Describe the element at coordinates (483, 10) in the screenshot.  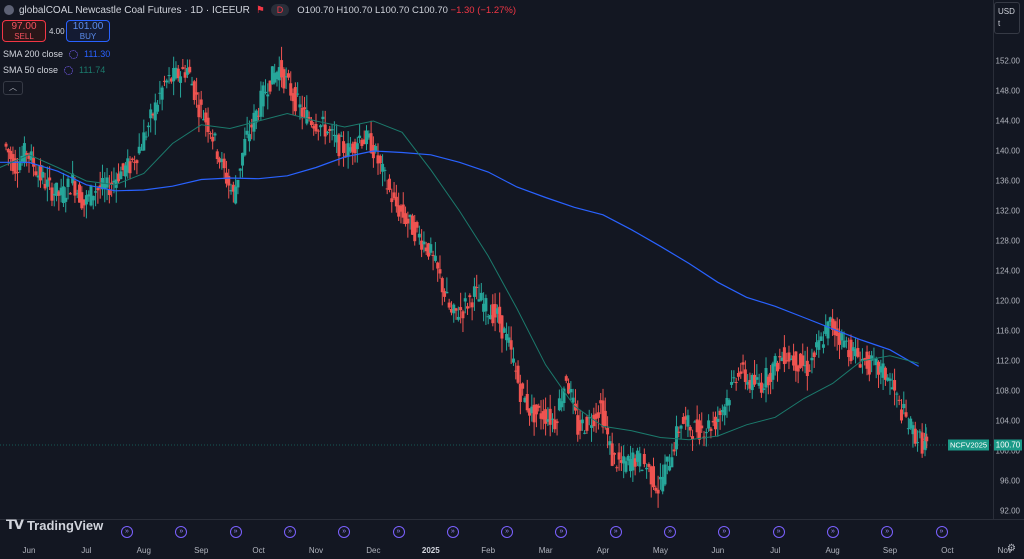
I see `change-value: −1.30 (−1.27%)` at that location.